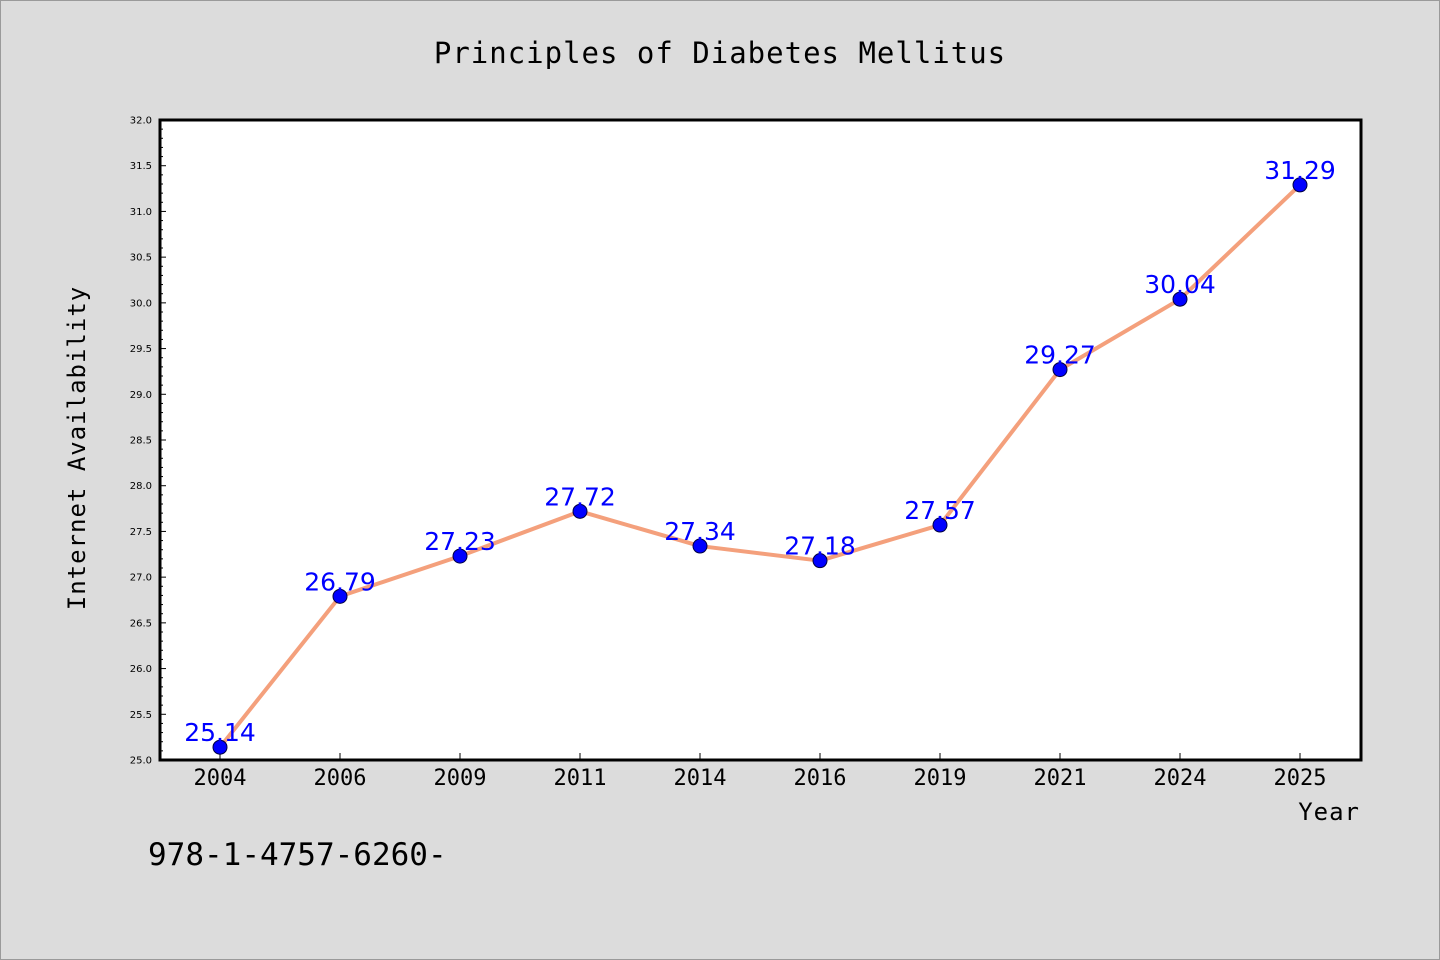 This screenshot has height=960, width=1440. Describe the element at coordinates (141, 166) in the screenshot. I see `y-tick-label: 31.5` at that location.